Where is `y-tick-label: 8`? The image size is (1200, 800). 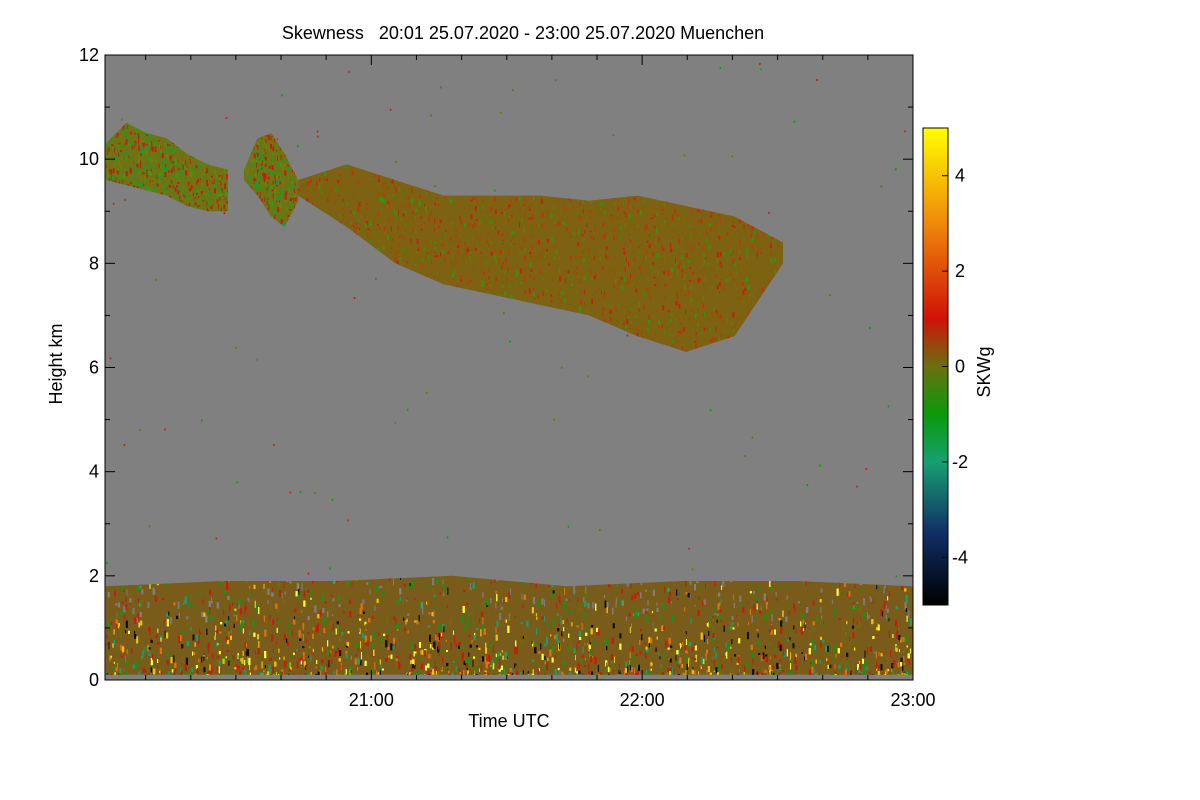 y-tick-label: 8 is located at coordinates (94, 263).